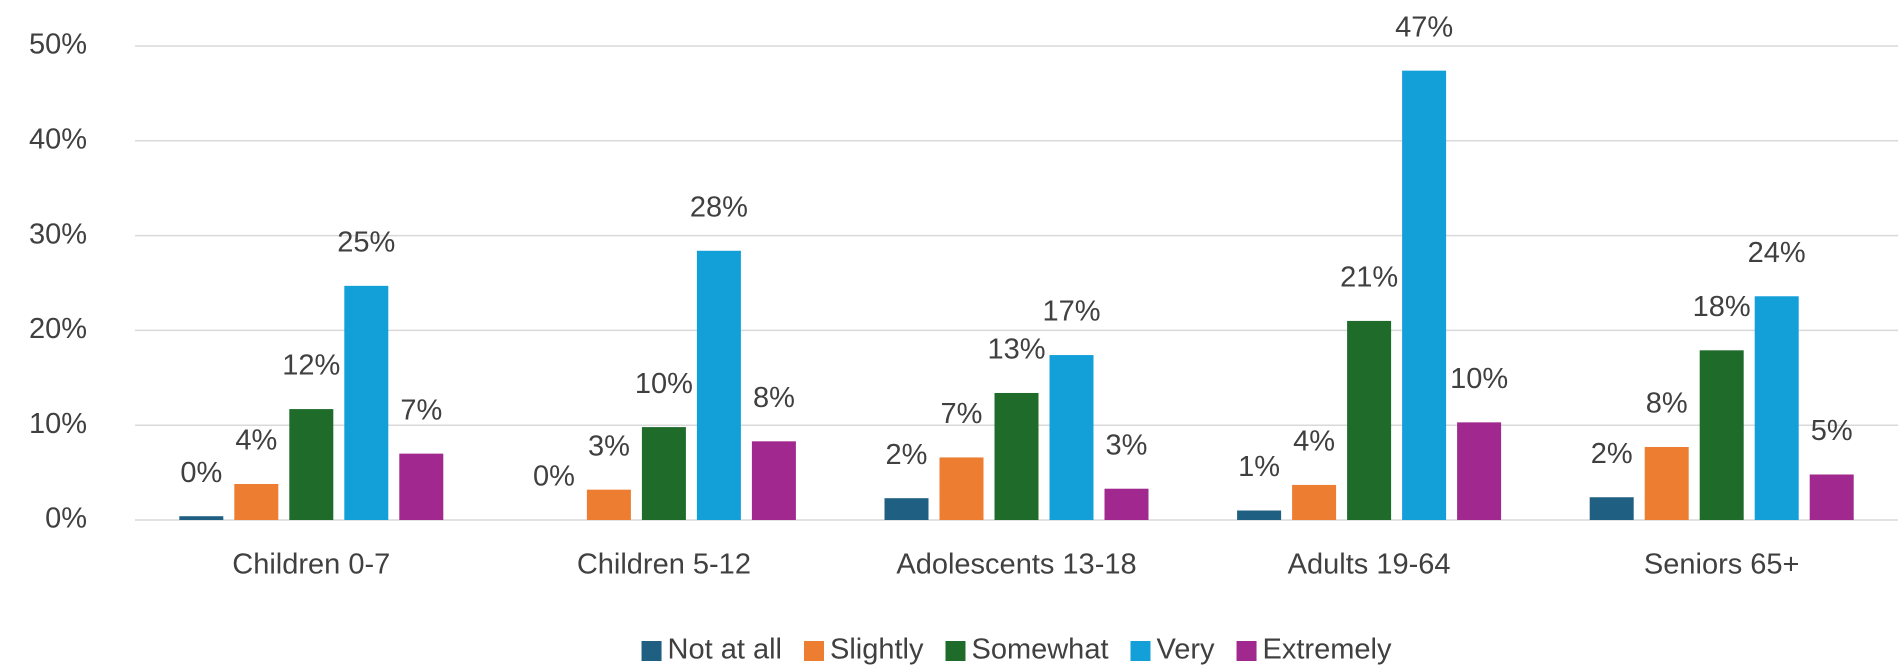  What do you see at coordinates (719, 207) in the screenshot?
I see `data-label: 28%` at bounding box center [719, 207].